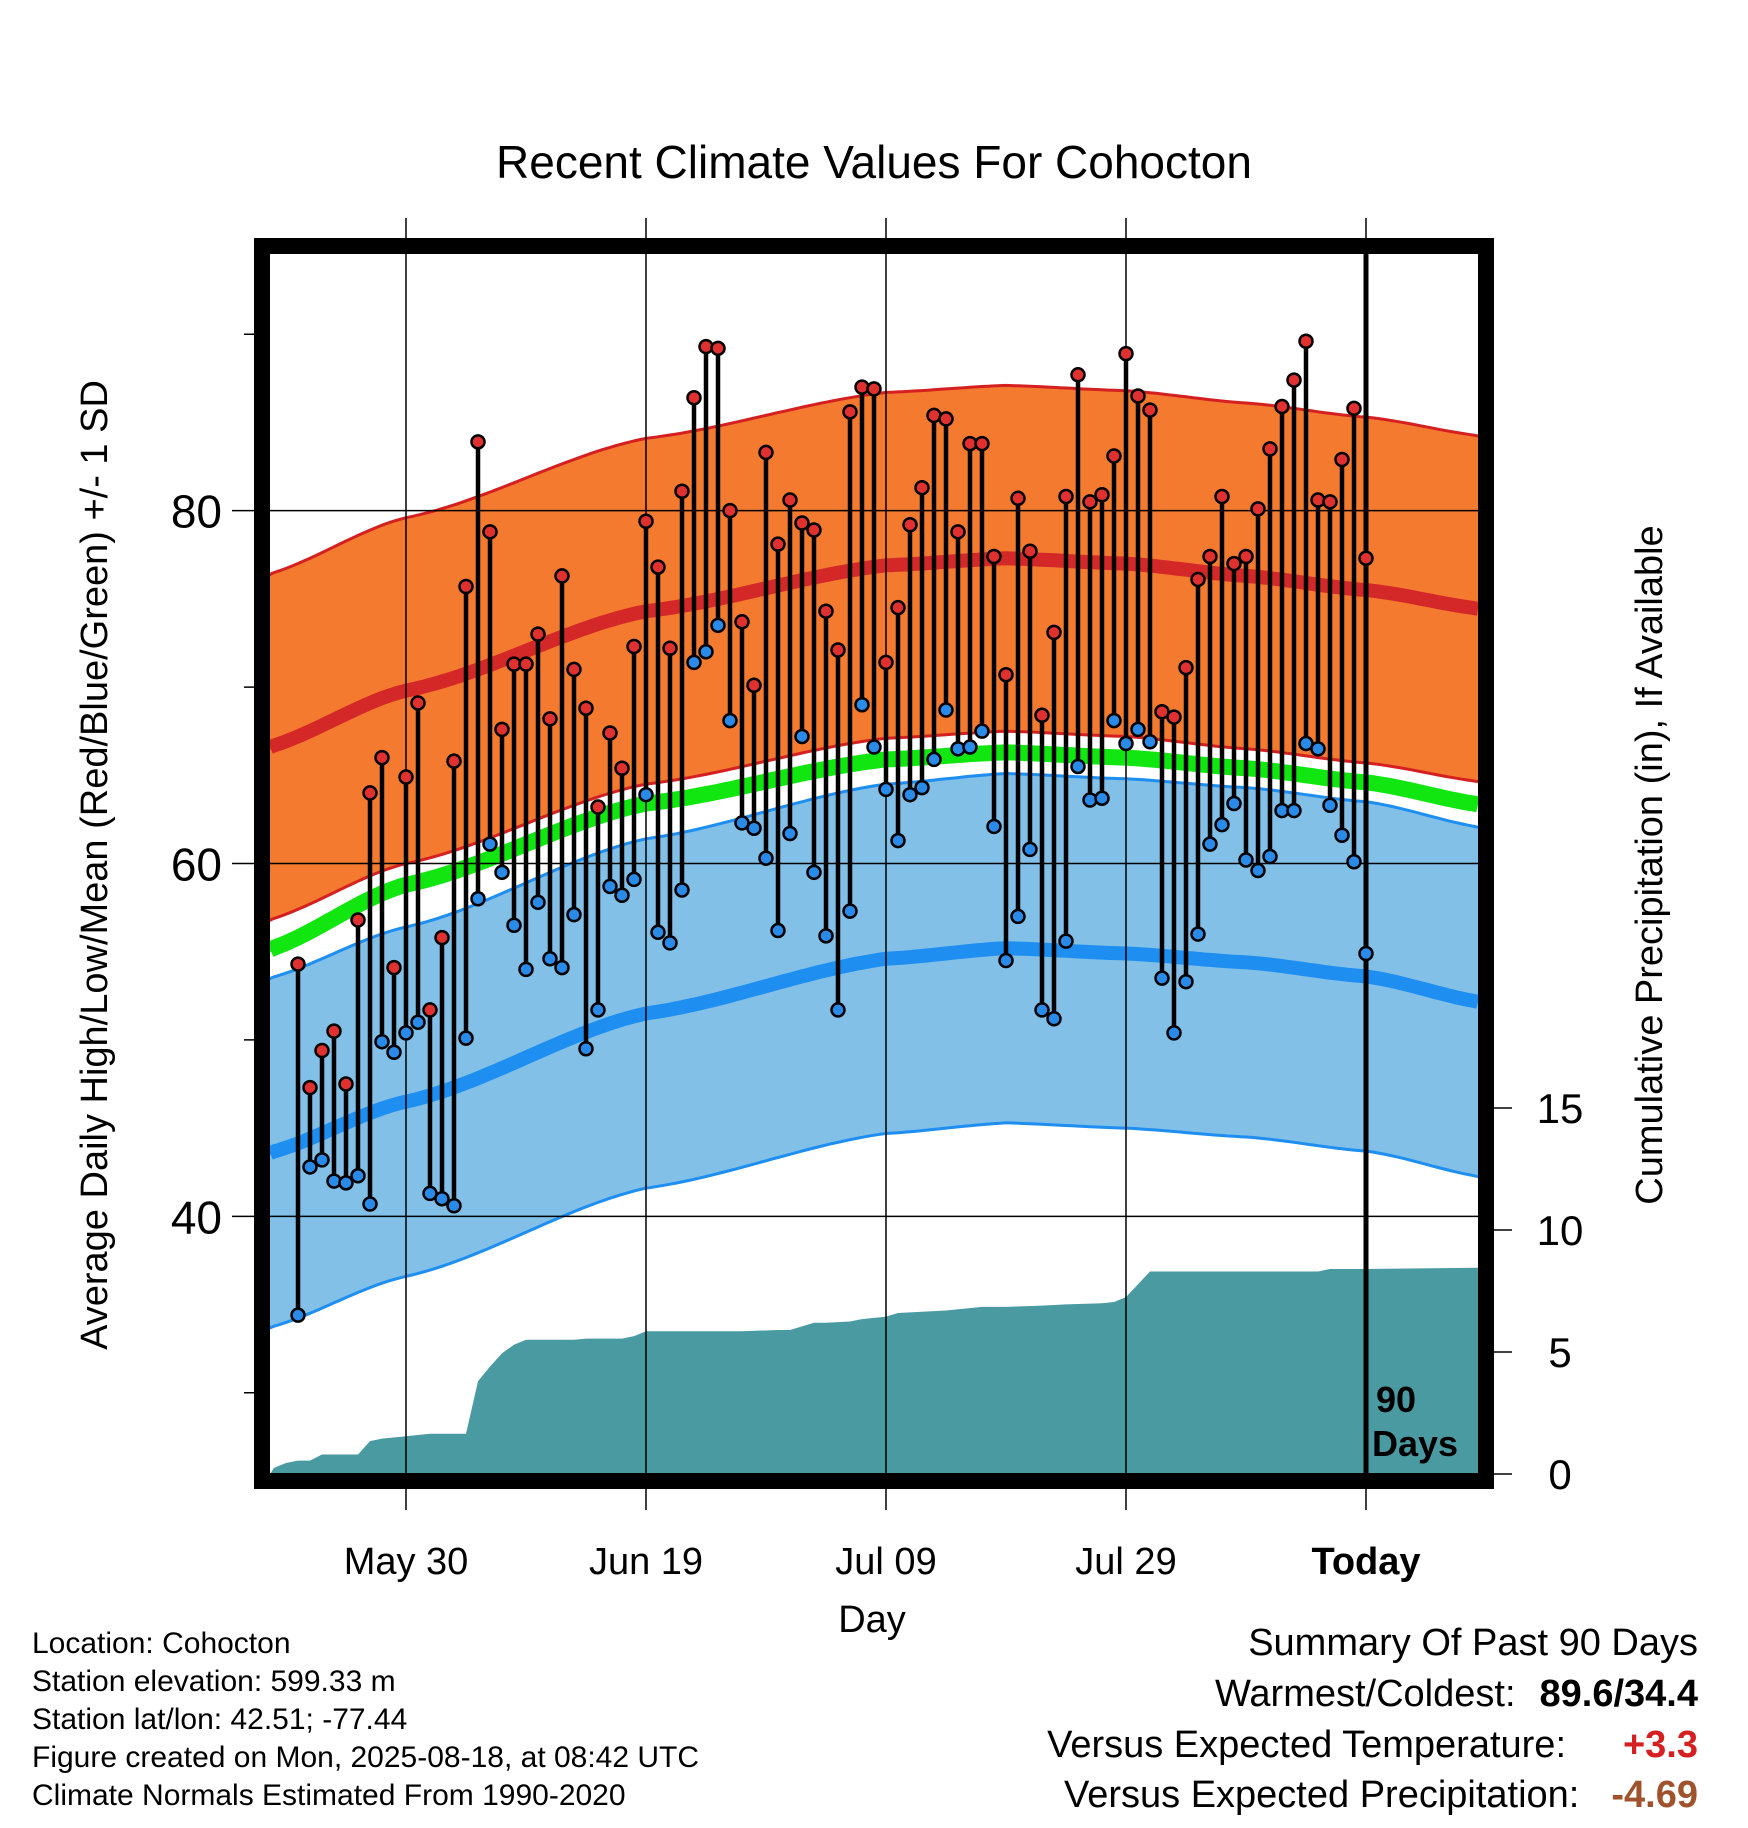 The image size is (1748, 1828). I want to click on x-tick-label-0: May 30, so click(406, 1562).